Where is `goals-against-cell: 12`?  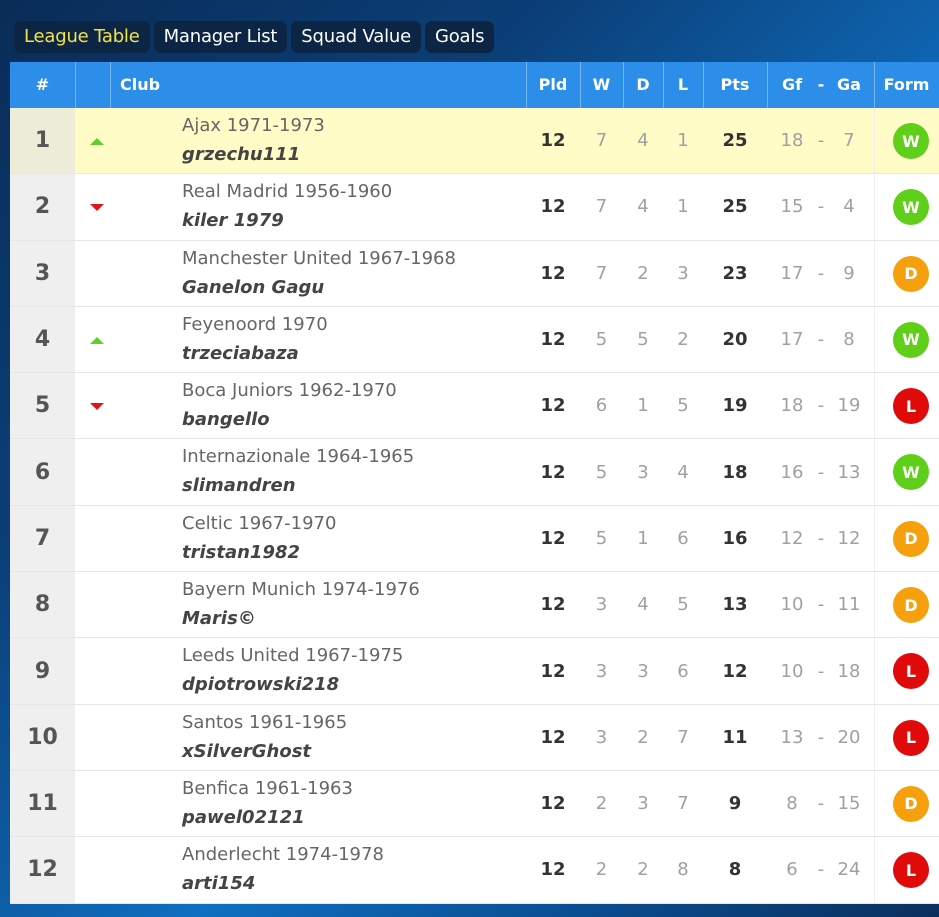 goals-against-cell: 12 is located at coordinates (849, 538).